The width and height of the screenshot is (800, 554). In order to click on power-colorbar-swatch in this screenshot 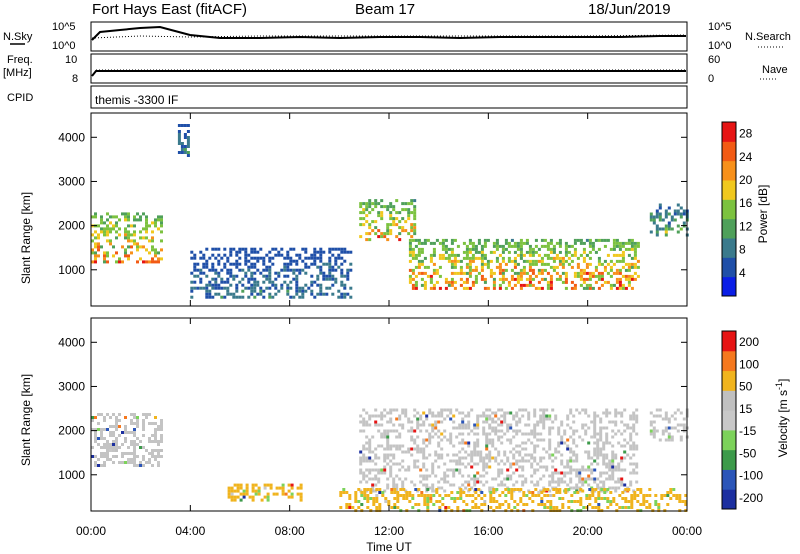, I will do `click(729, 267)`.